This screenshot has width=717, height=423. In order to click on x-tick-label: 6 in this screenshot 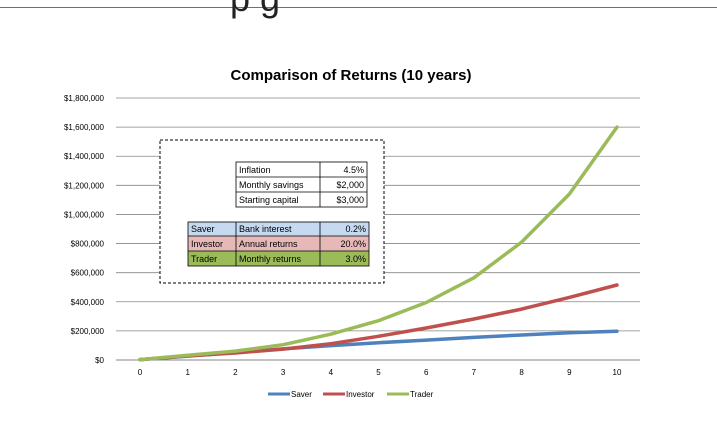, I will do `click(426, 372)`.